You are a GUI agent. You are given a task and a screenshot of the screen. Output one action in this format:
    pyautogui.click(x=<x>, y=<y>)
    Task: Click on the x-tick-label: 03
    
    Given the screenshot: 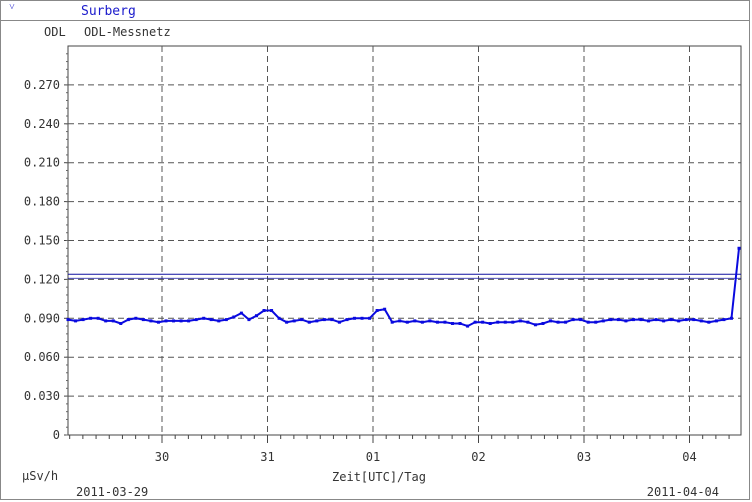 What is the action you would take?
    pyautogui.click(x=584, y=457)
    